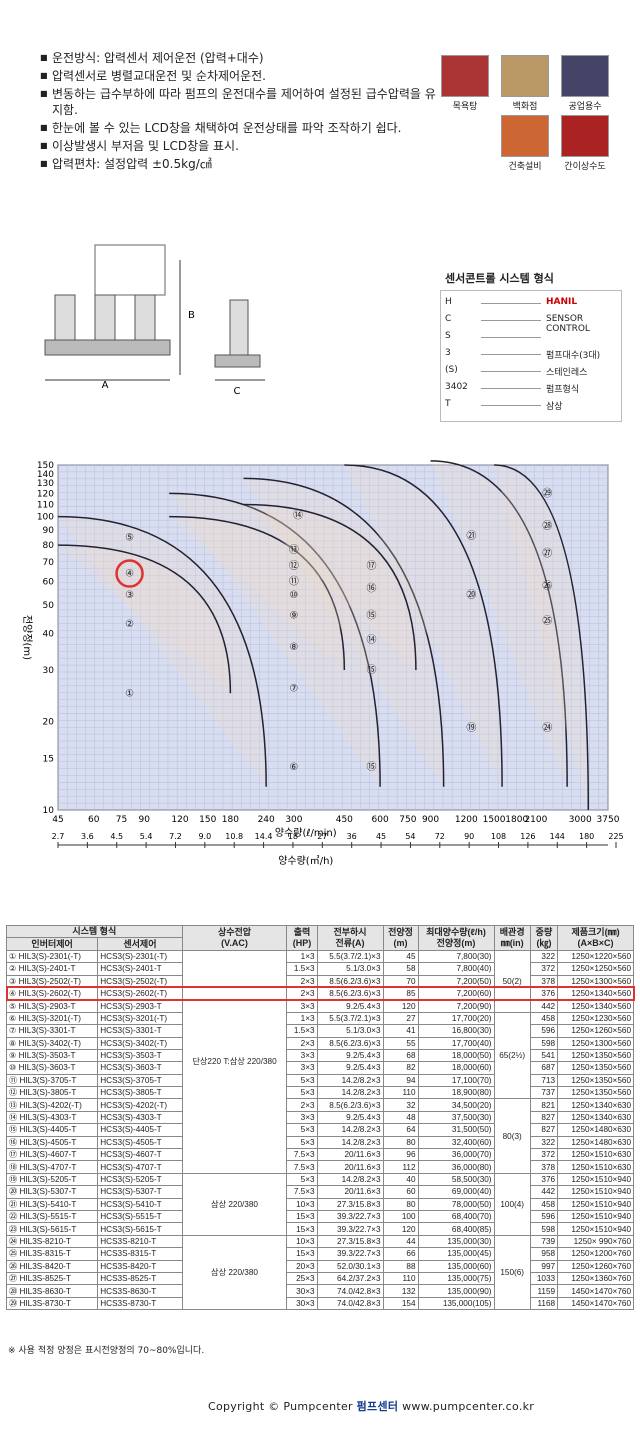 This screenshot has height=1450, width=640. I want to click on cell-weight: 442, so click(544, 1006).